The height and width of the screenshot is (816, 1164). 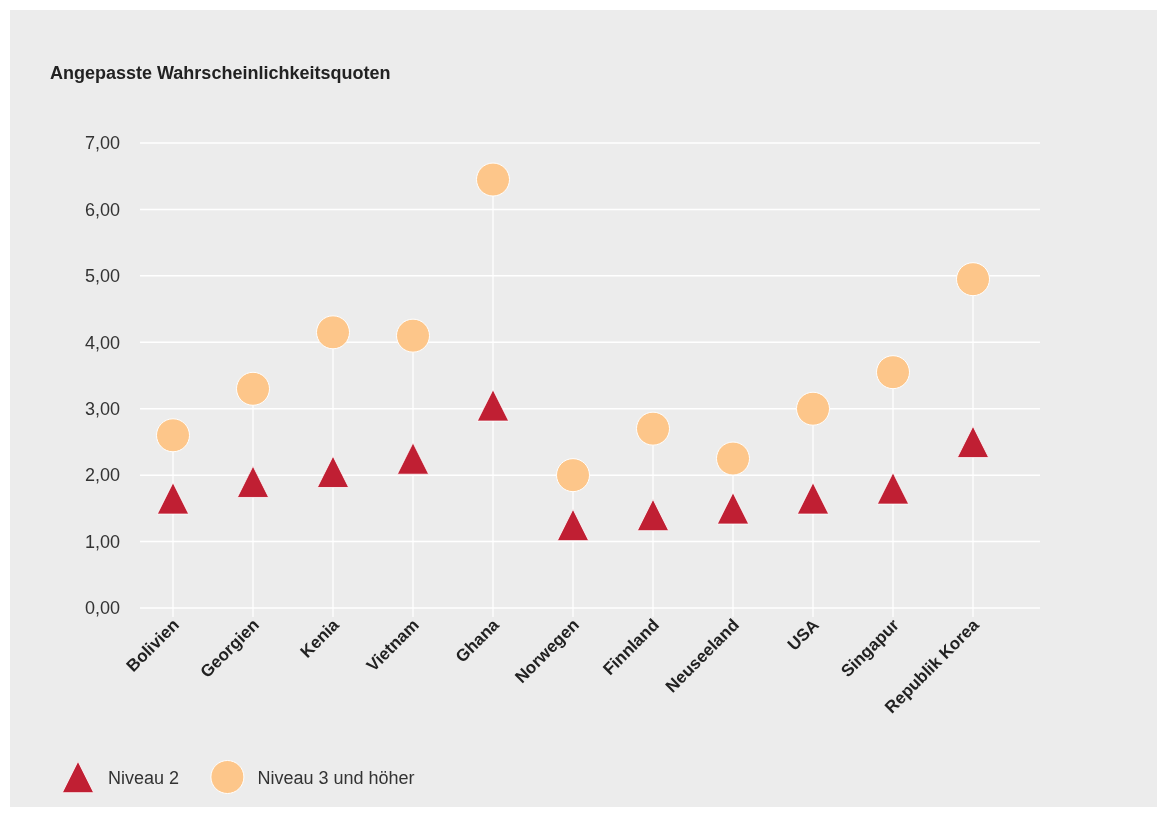 What do you see at coordinates (102, 541) in the screenshot?
I see `y-tick-label: 1,00` at bounding box center [102, 541].